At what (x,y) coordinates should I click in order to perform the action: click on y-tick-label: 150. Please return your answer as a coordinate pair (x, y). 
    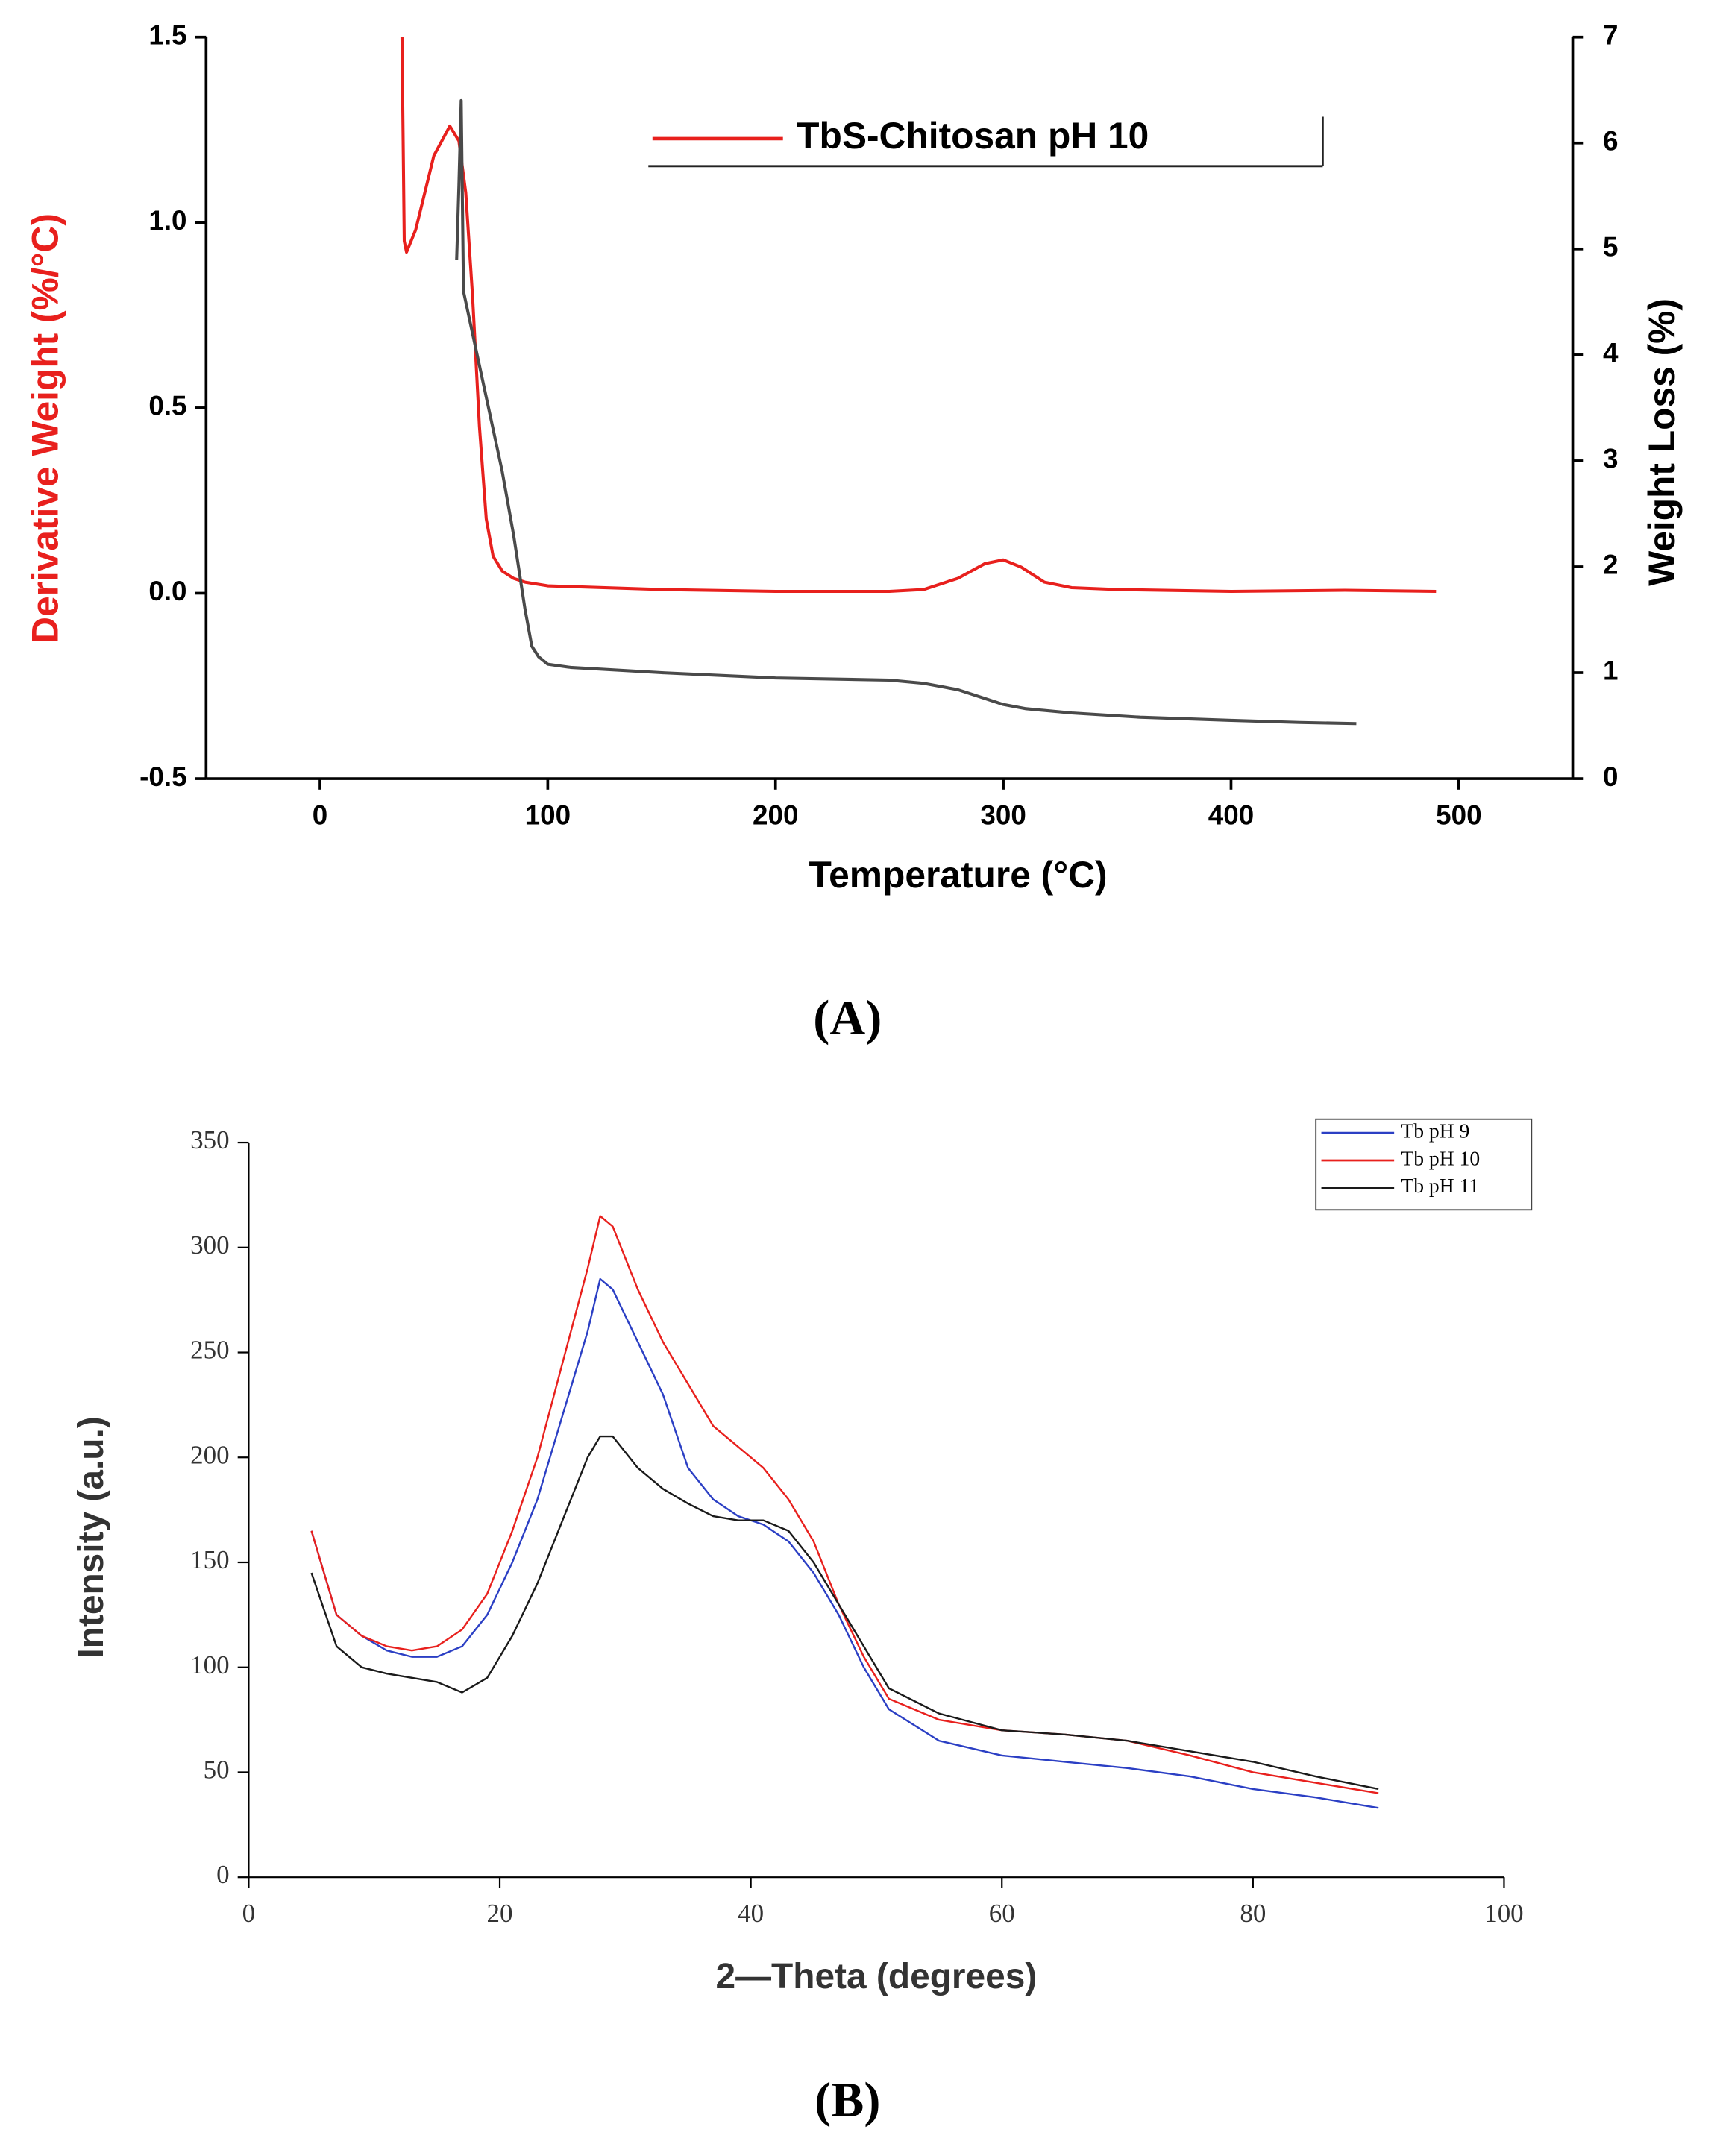
    Looking at the image, I should click on (209, 1559).